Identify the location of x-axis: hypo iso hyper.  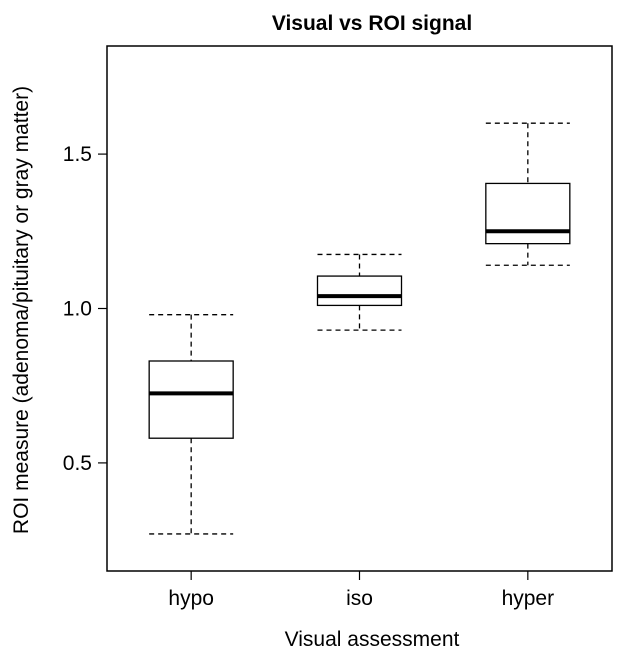
(361, 590).